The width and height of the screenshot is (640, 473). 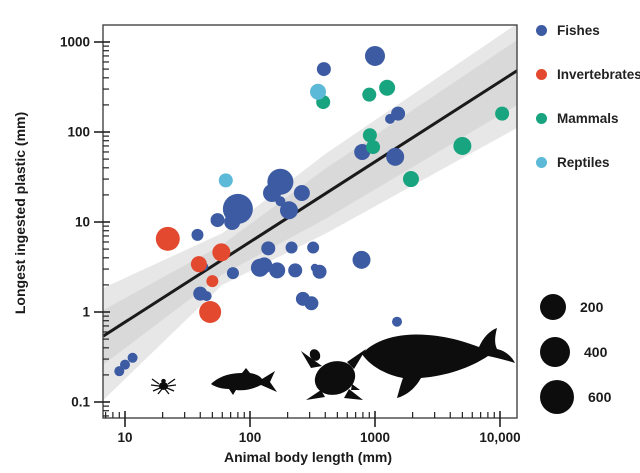 What do you see at coordinates (250, 437) in the screenshot?
I see `x-tick-label: 100` at bounding box center [250, 437].